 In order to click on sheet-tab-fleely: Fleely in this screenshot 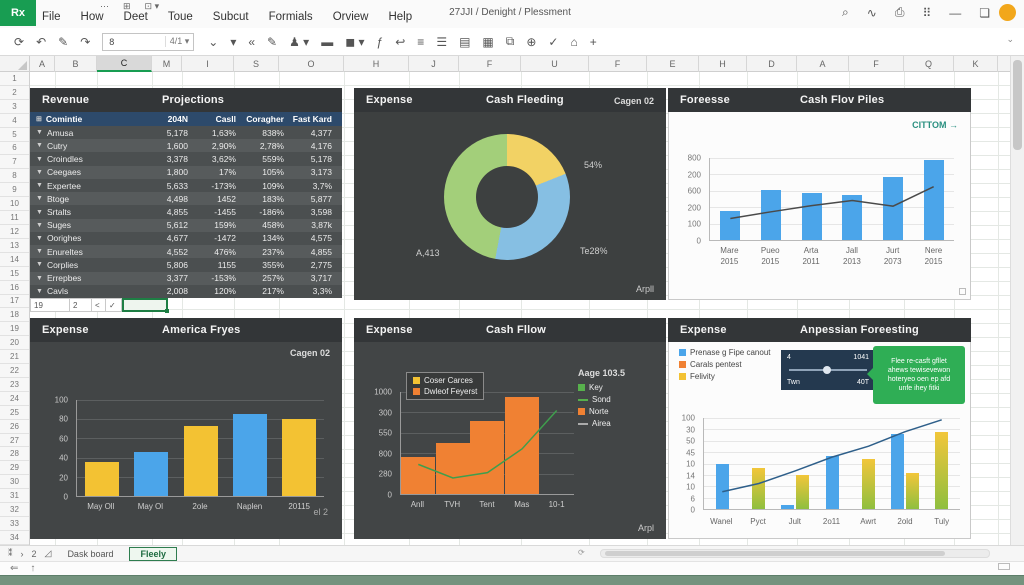, I will do `click(153, 553)`.